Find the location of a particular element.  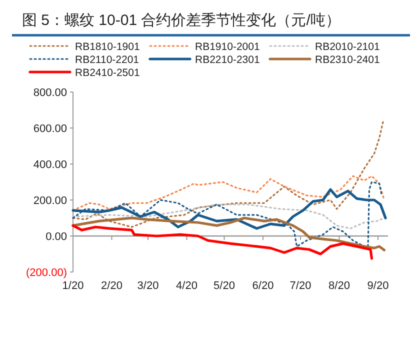

x-tick-label: 5/20 is located at coordinates (224, 286).